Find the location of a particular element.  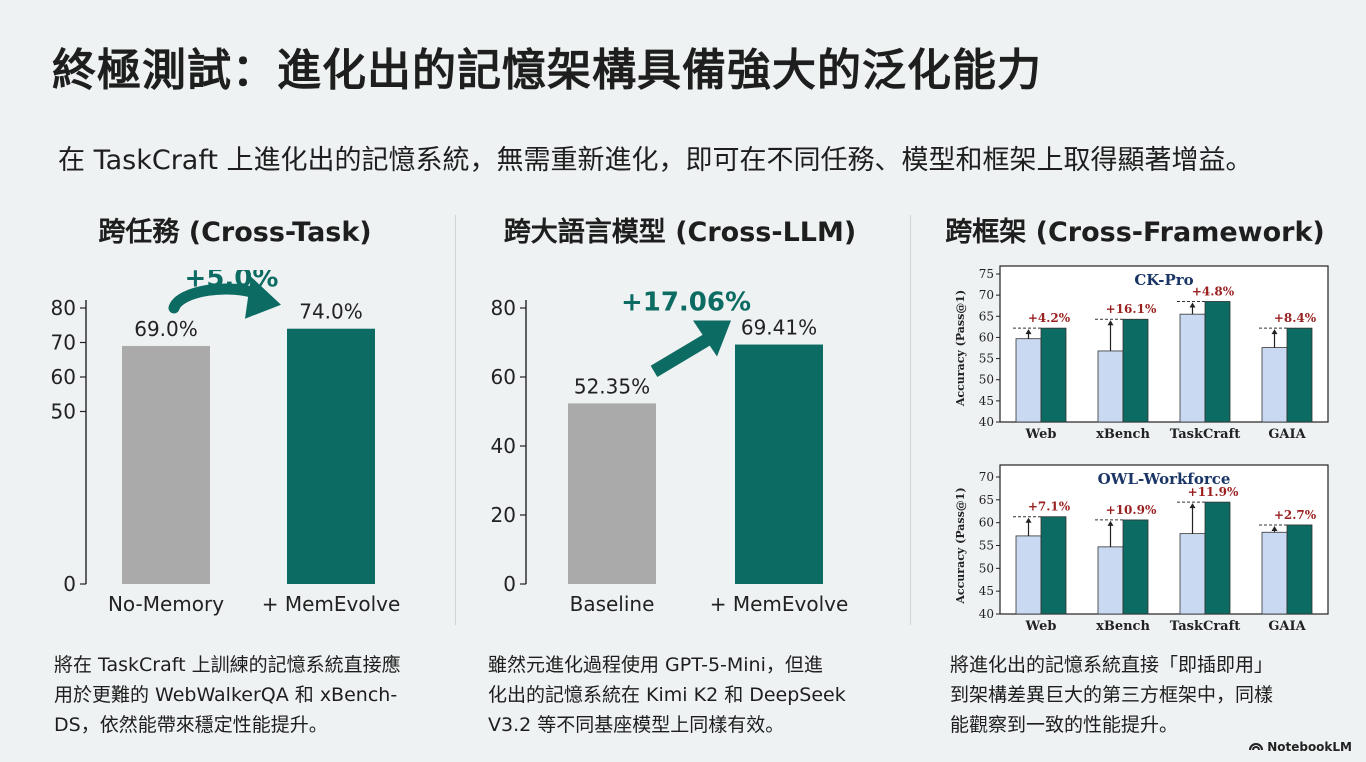

brand-logo: NotebookLM is located at coordinates (1300, 747).